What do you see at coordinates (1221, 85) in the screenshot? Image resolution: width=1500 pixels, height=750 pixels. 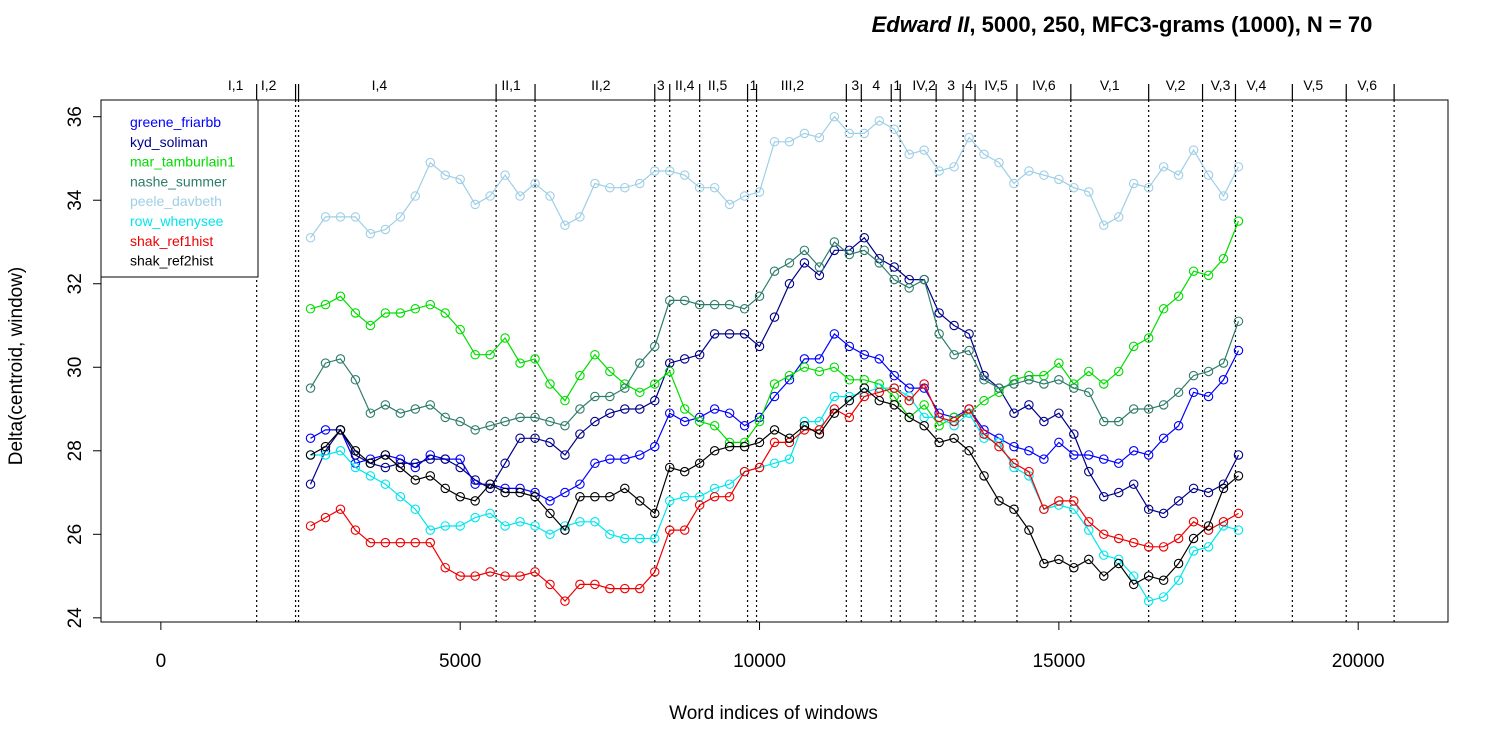 I see `scene-label: V,3` at bounding box center [1221, 85].